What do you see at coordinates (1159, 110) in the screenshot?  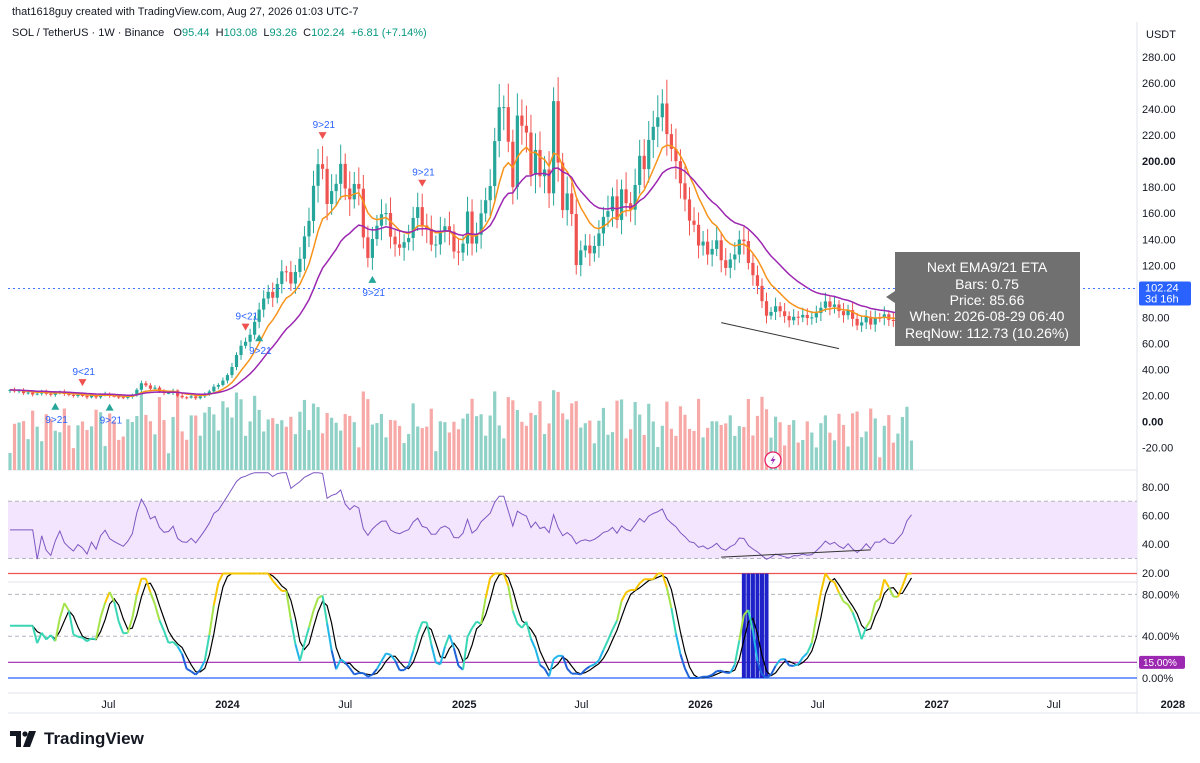 I see `price-tick-label: 240.00` at bounding box center [1159, 110].